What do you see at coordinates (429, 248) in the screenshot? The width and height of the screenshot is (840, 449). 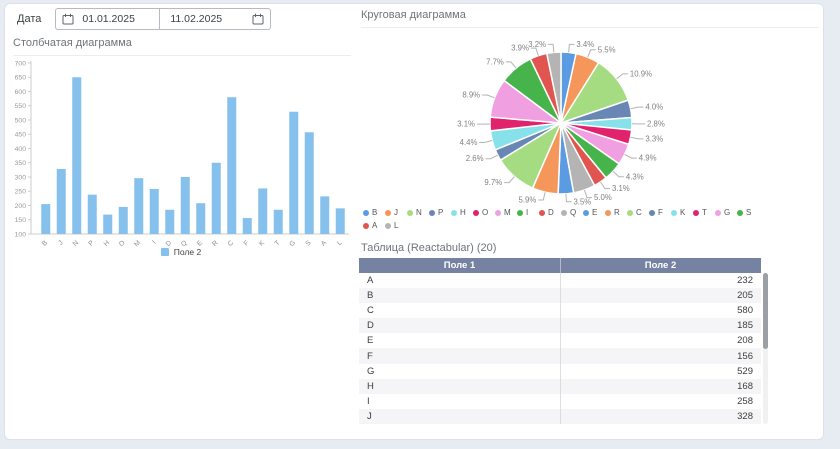 I see `table-title: Таблица (Reactabular) (20)` at bounding box center [429, 248].